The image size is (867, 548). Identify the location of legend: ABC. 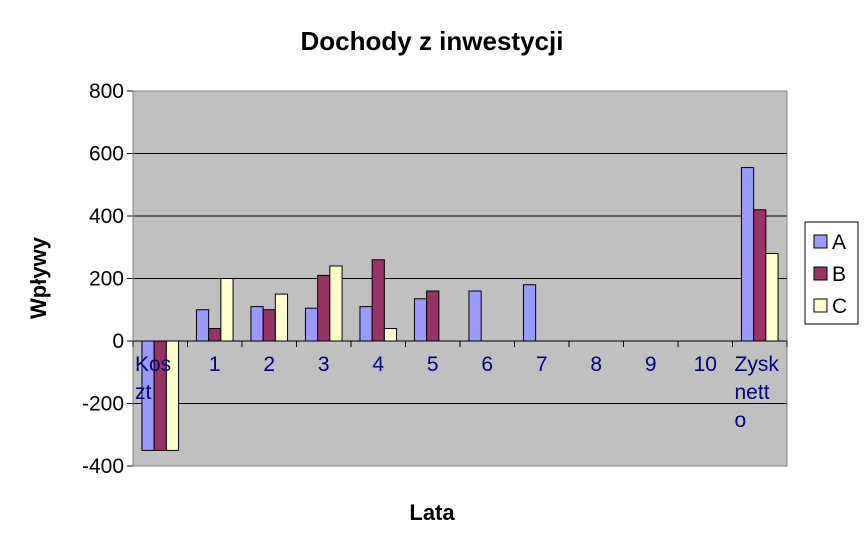
(831, 273).